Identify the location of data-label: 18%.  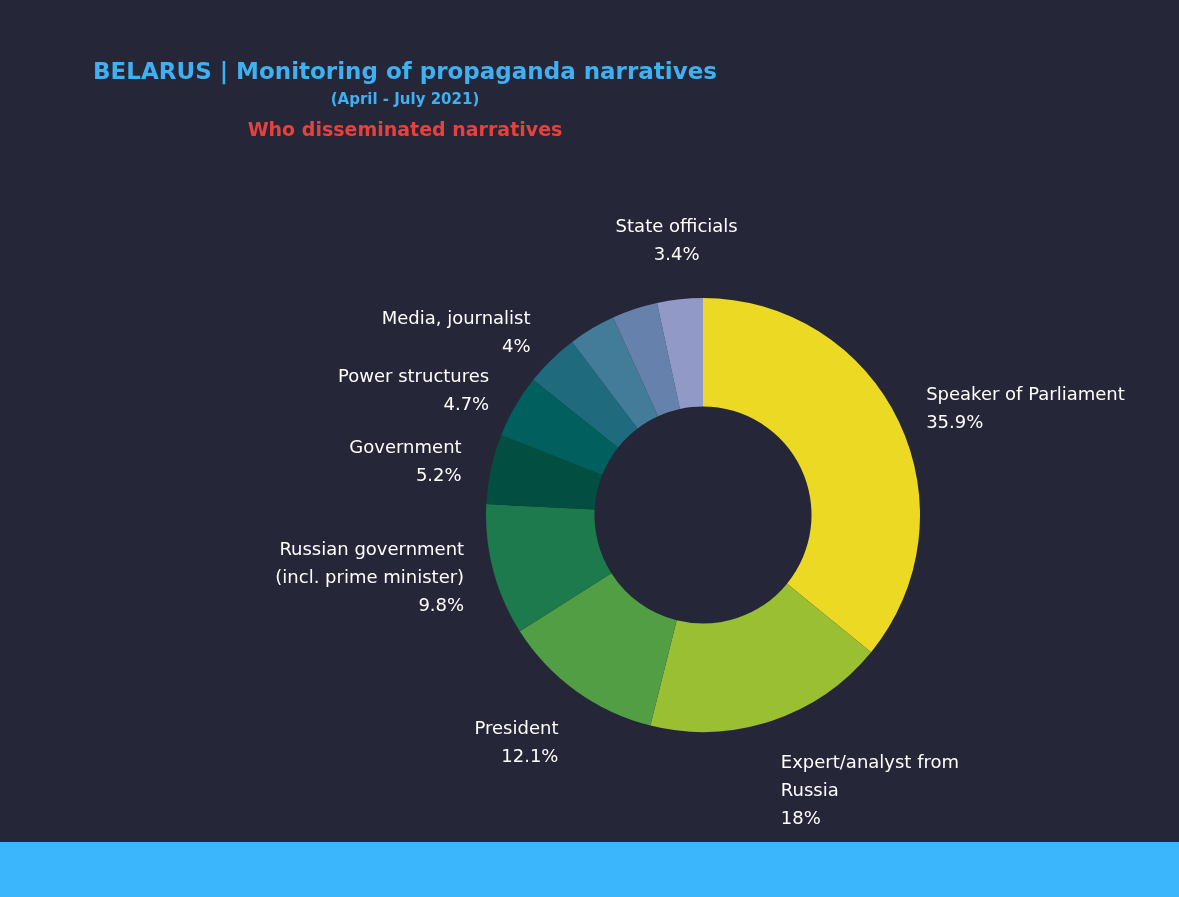
(800, 818).